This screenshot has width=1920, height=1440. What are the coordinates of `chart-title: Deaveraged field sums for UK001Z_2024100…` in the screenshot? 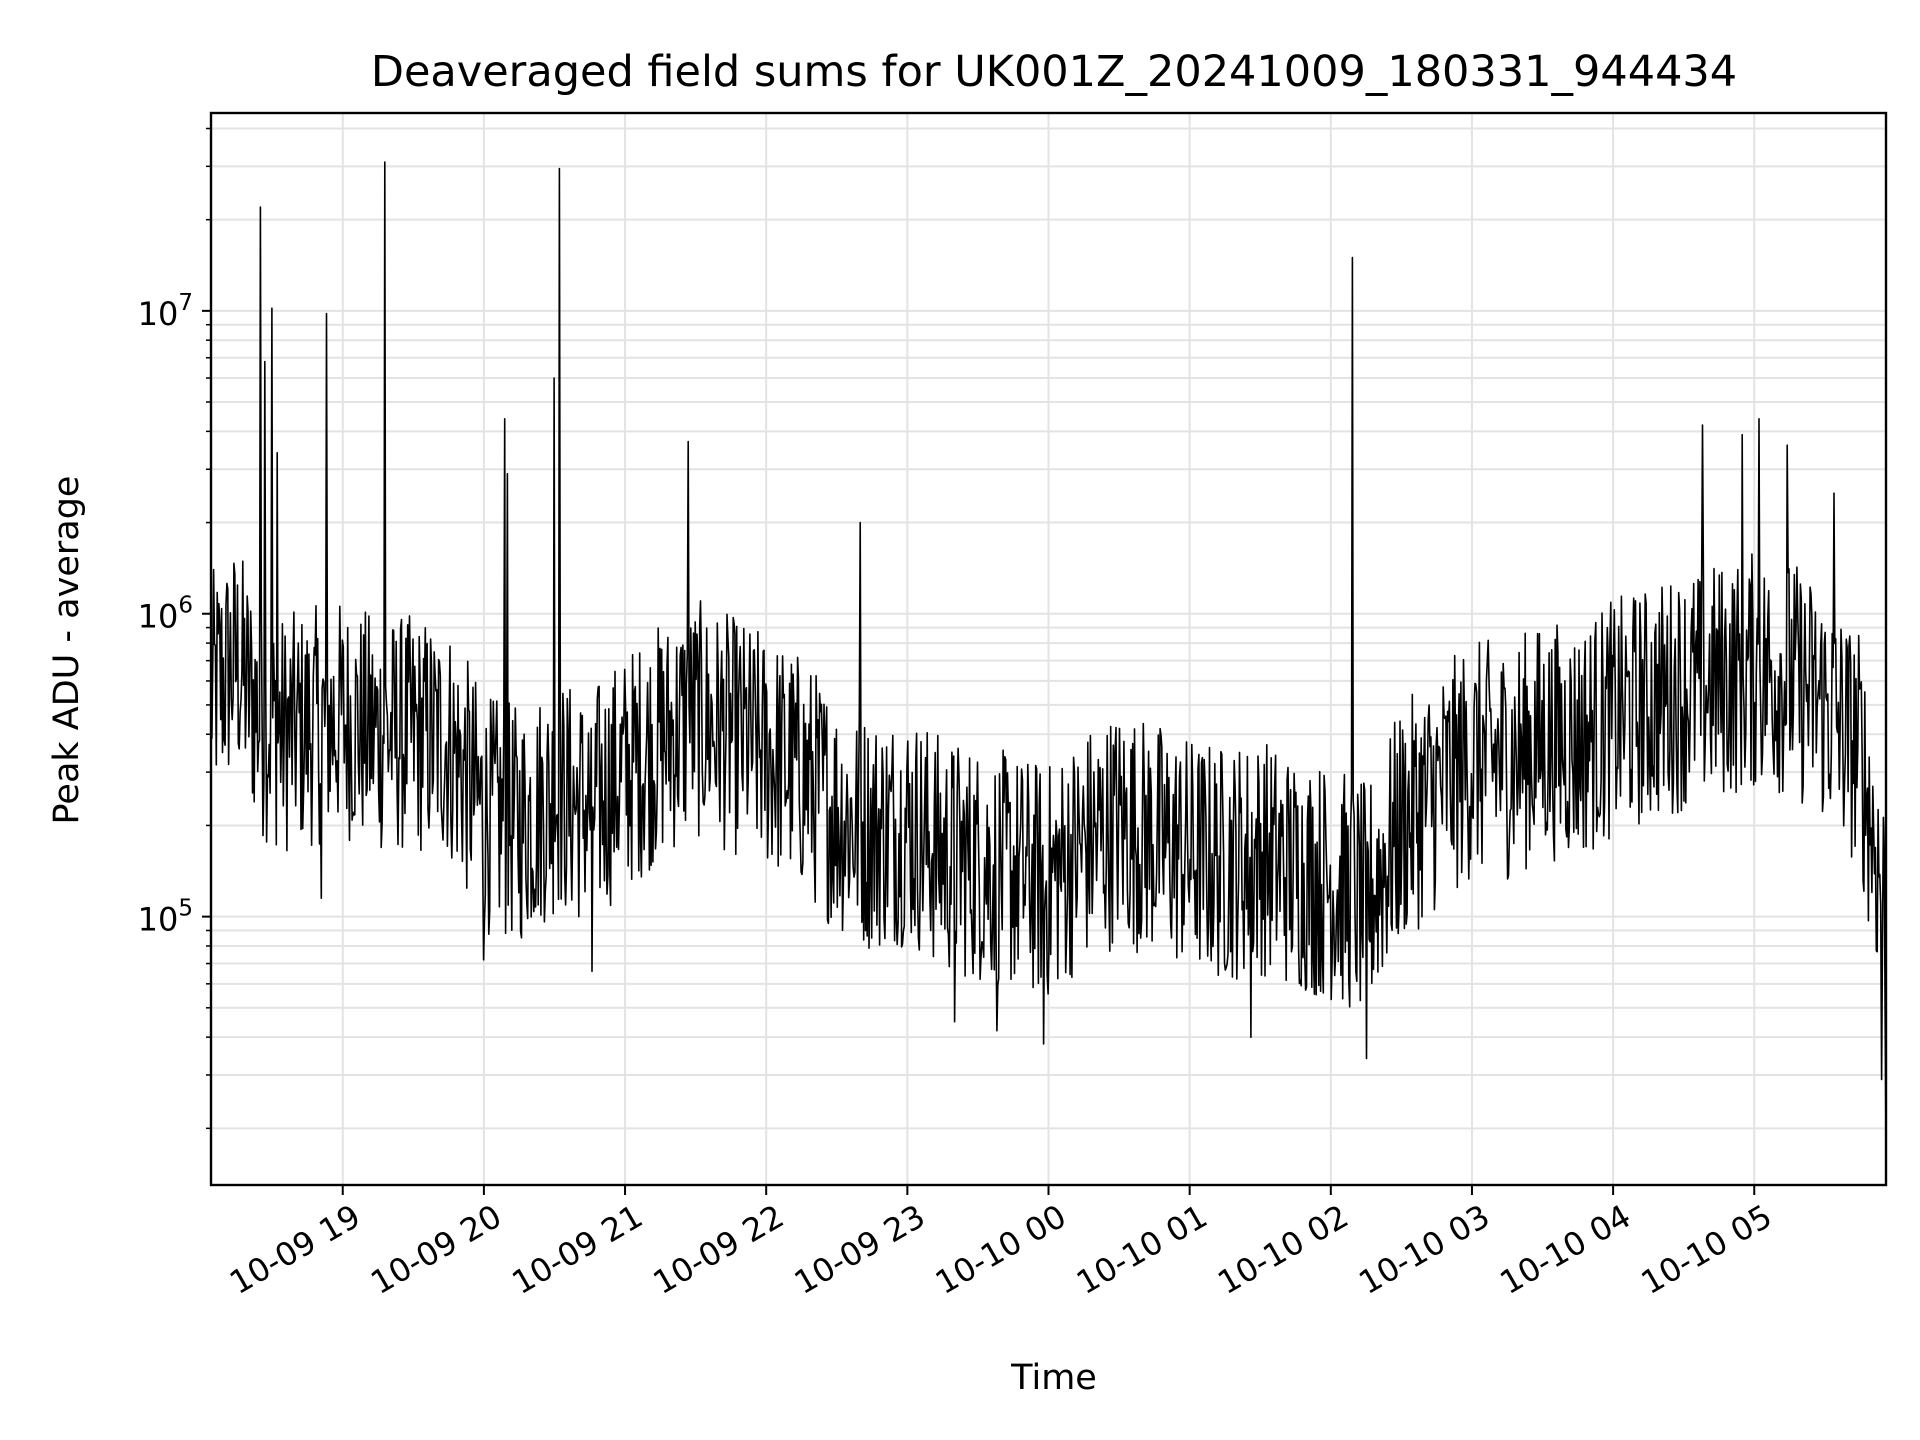 It's located at (1054, 72).